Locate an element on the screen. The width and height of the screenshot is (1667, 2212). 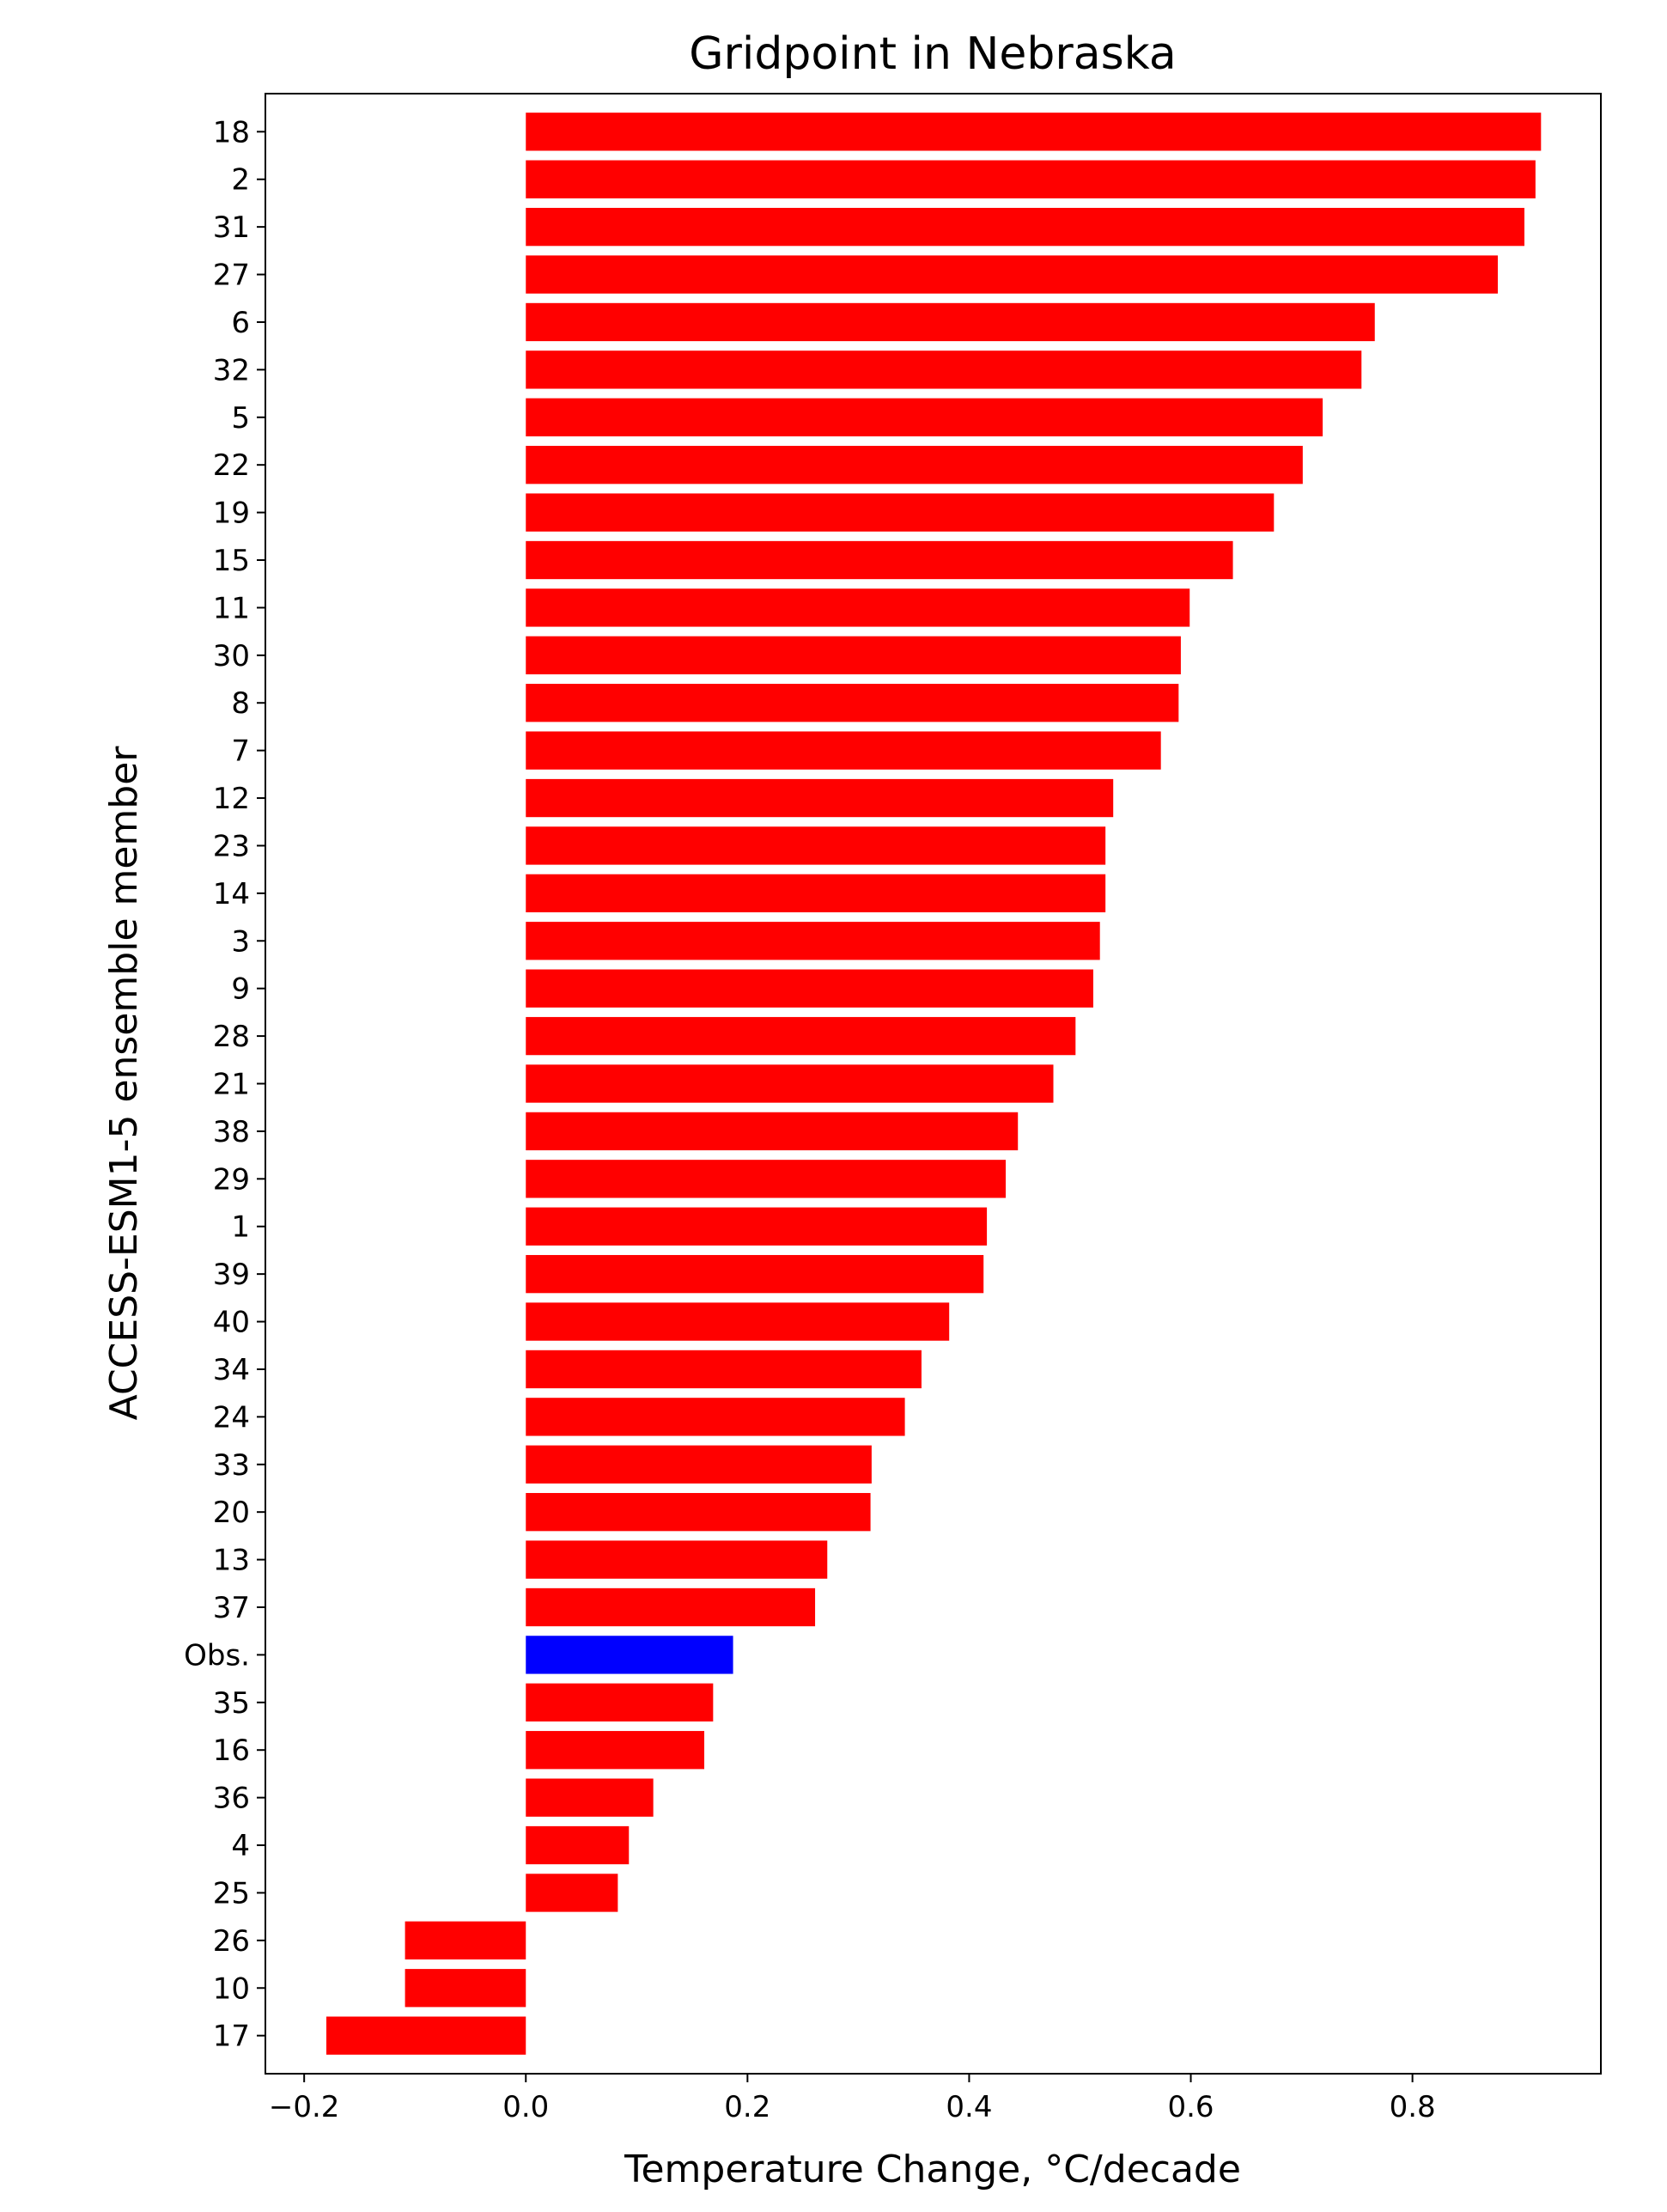
y-tick-label: 39 is located at coordinates (232, 1275).